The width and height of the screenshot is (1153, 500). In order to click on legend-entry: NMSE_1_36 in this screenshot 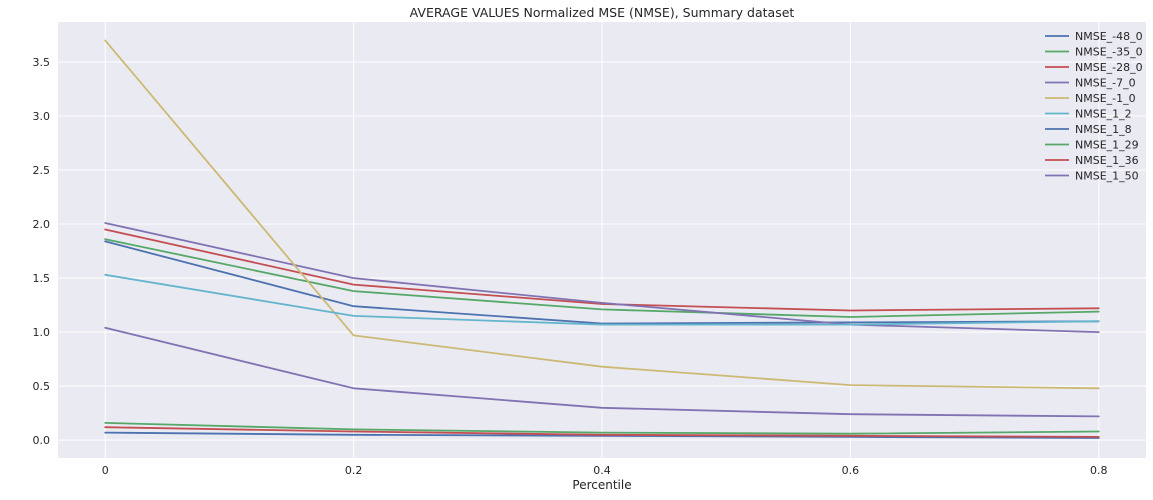, I will do `click(1092, 160)`.